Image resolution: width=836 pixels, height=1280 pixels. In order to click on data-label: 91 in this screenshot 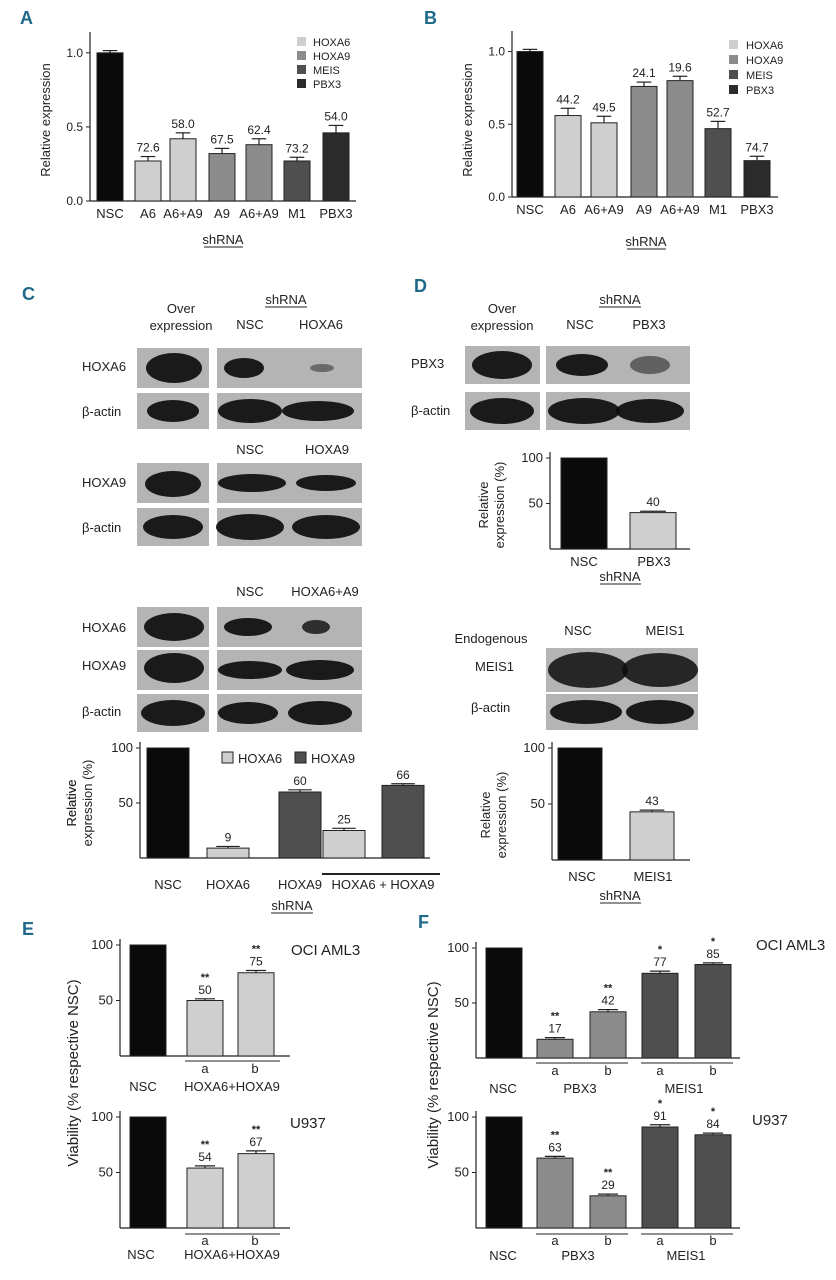, I will do `click(660, 1116)`.